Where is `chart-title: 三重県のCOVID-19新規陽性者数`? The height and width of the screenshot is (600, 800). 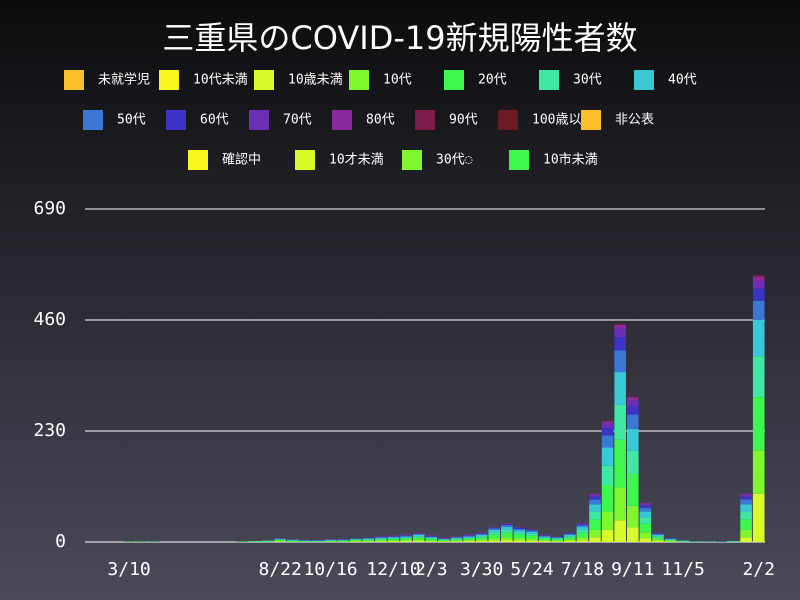 chart-title: 三重県のCOVID-19新規陽性者数 is located at coordinates (399, 38).